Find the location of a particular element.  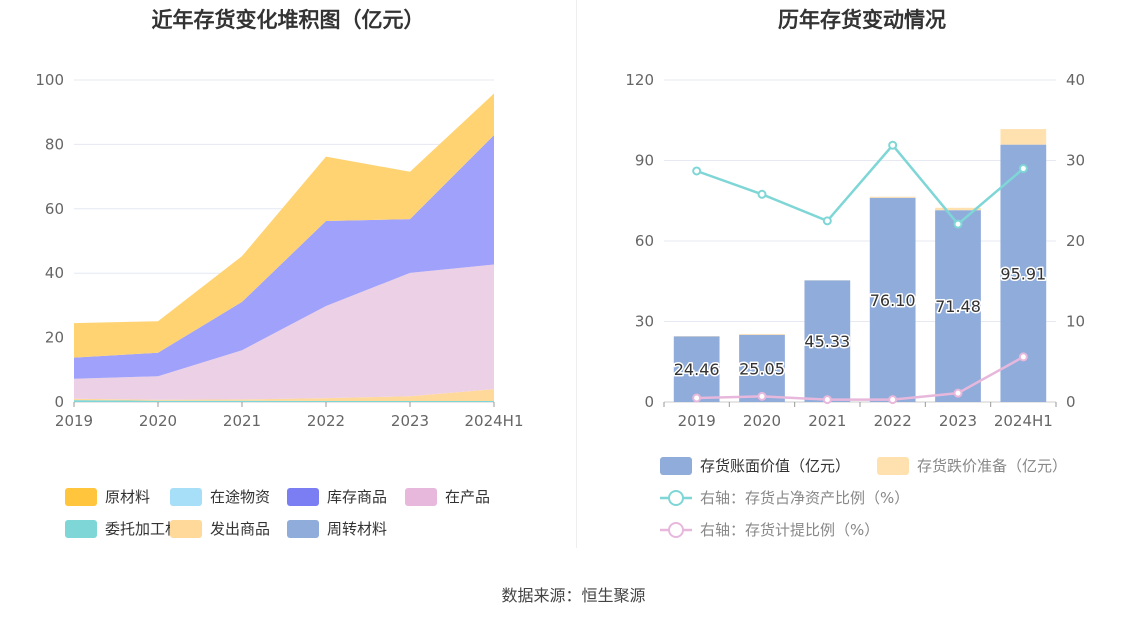

y2-tick-label: 10 is located at coordinates (1075, 322).